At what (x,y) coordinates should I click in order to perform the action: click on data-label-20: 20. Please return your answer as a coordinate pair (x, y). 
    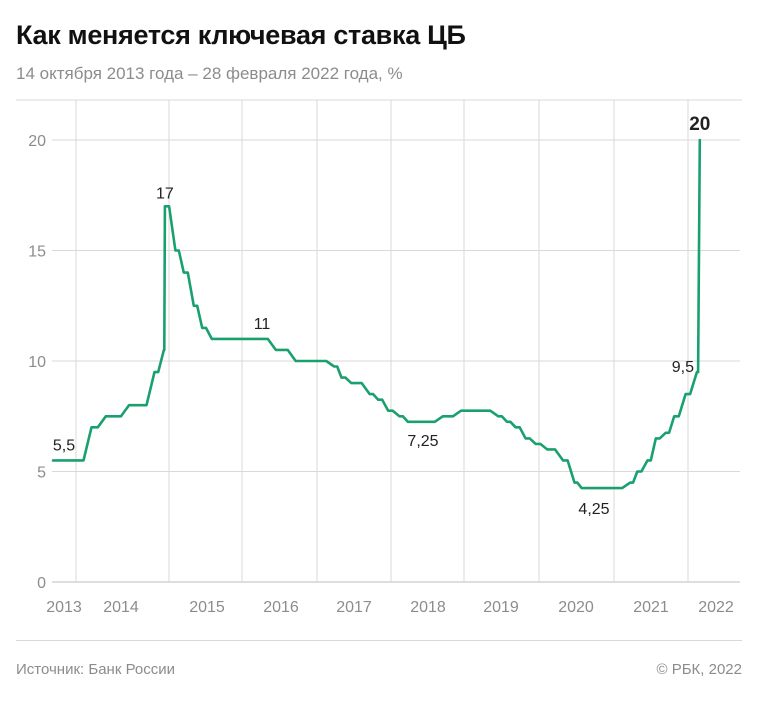
    Looking at the image, I should click on (699, 124).